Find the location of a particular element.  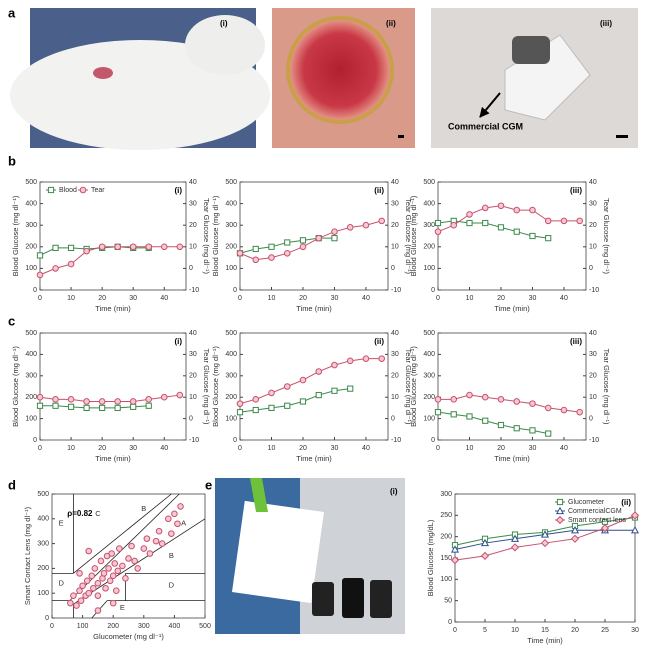

legend-label: CommercialCGM is located at coordinates (595, 511).